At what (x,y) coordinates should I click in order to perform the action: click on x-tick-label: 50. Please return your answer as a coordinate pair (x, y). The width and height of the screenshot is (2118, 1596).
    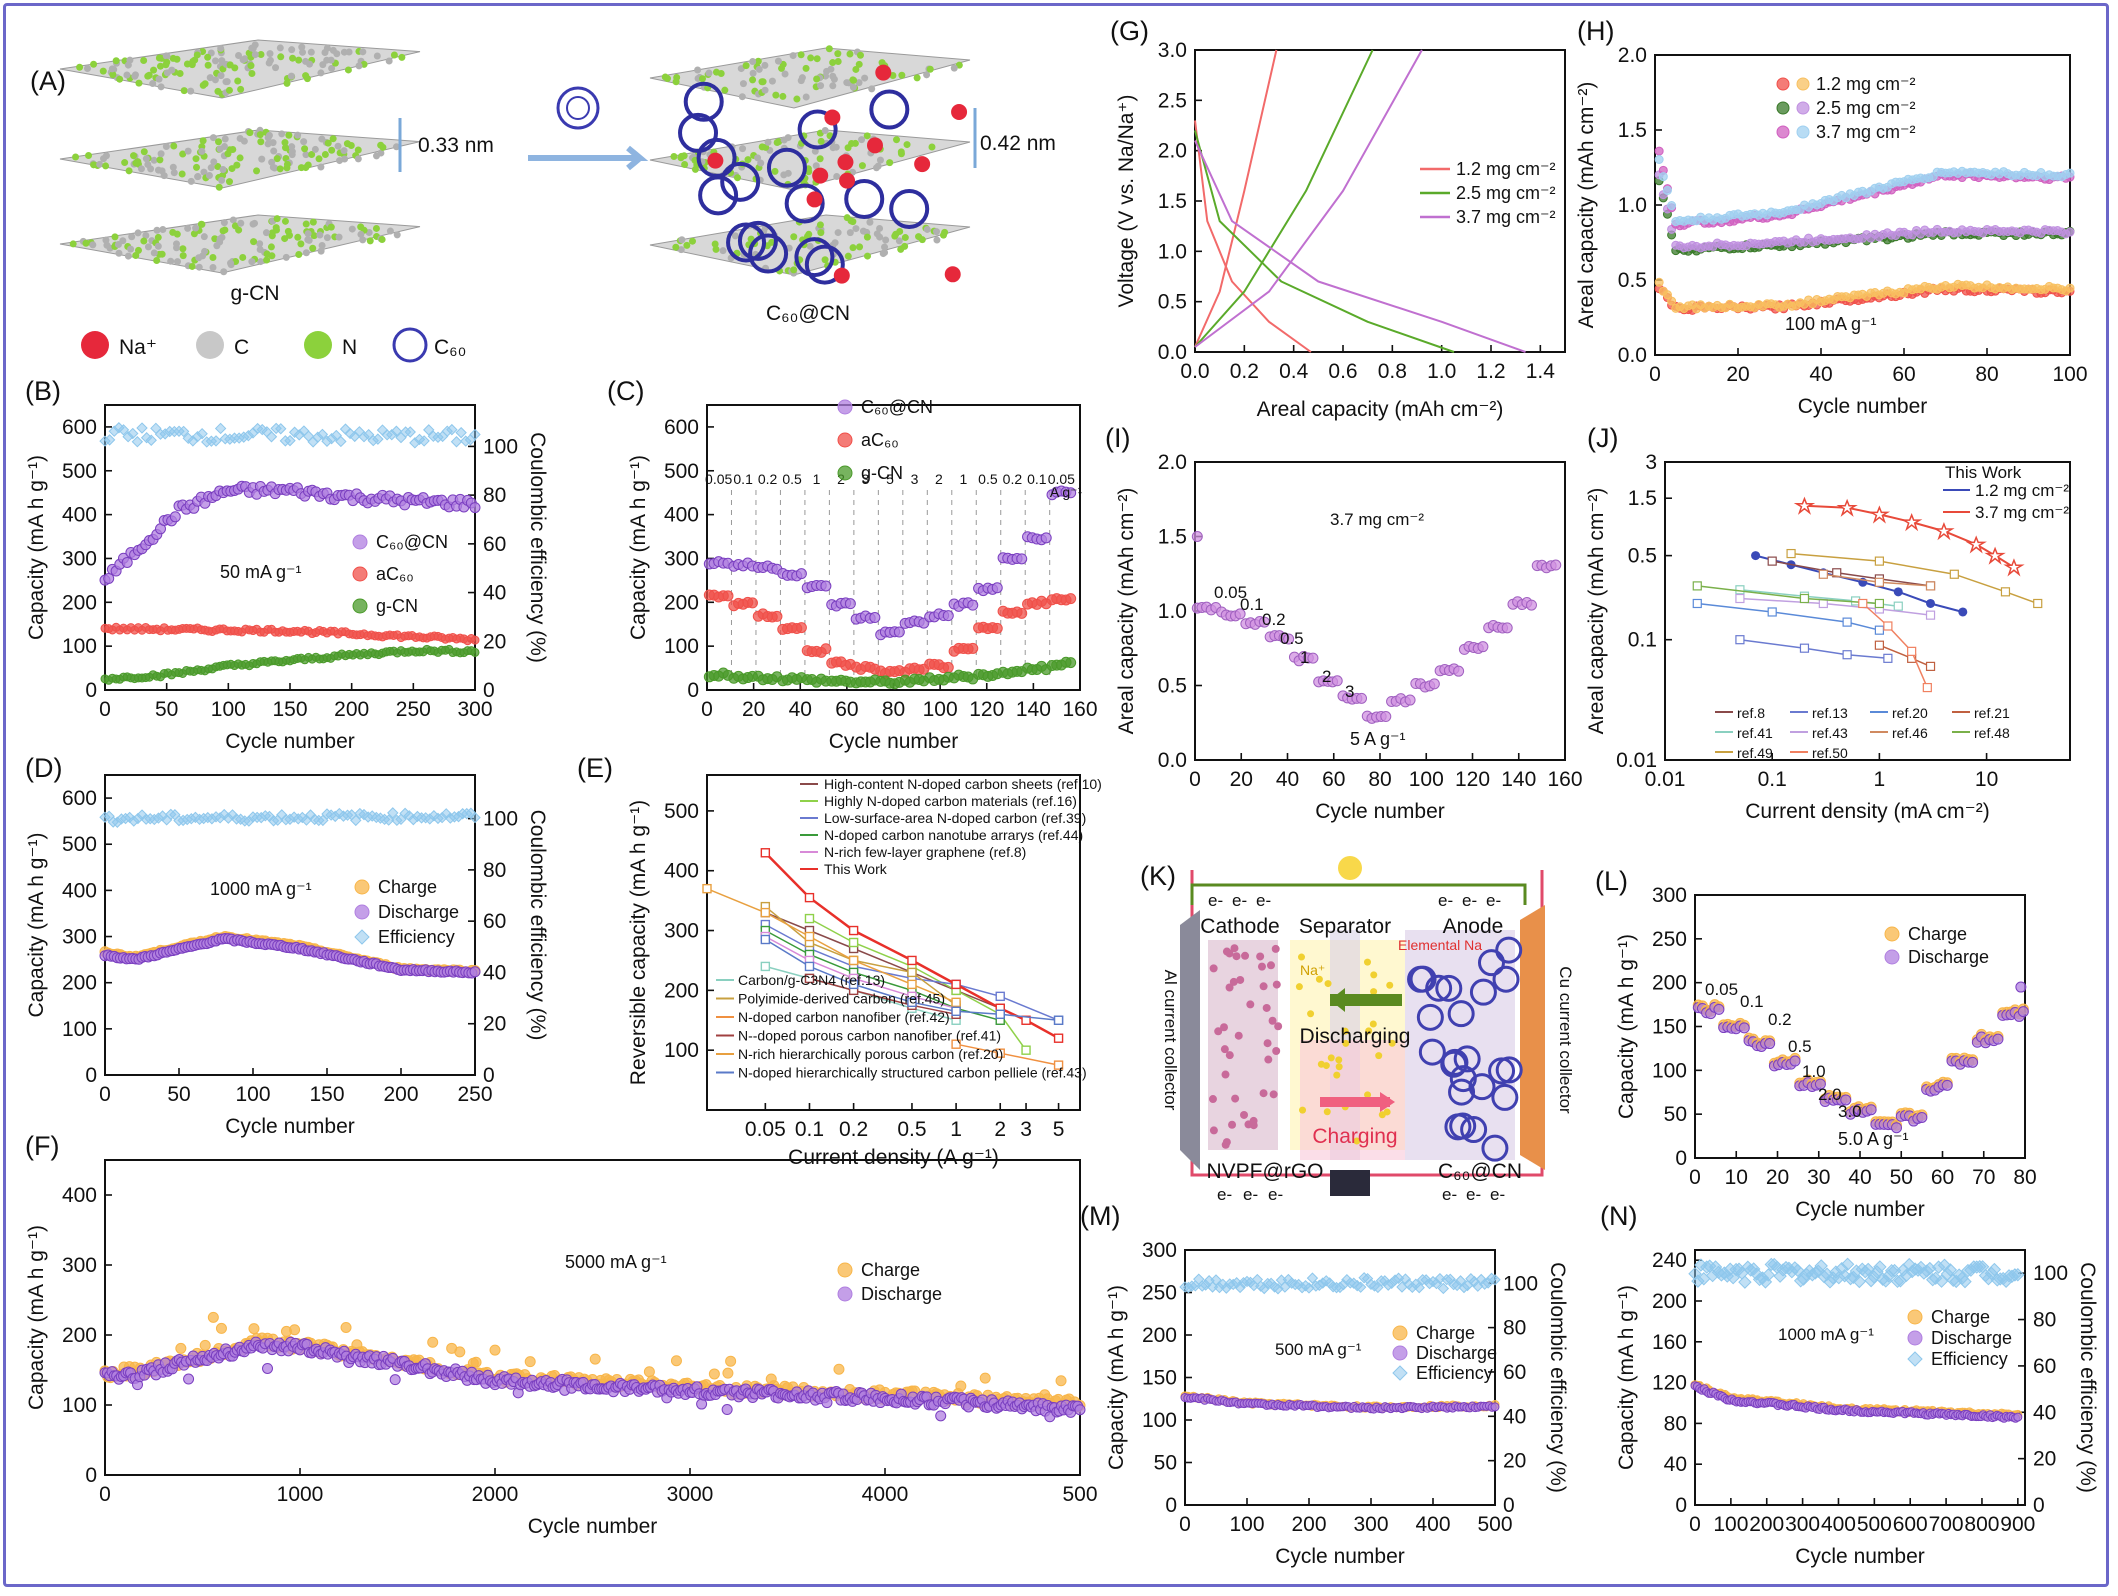
    Looking at the image, I should click on (166, 709).